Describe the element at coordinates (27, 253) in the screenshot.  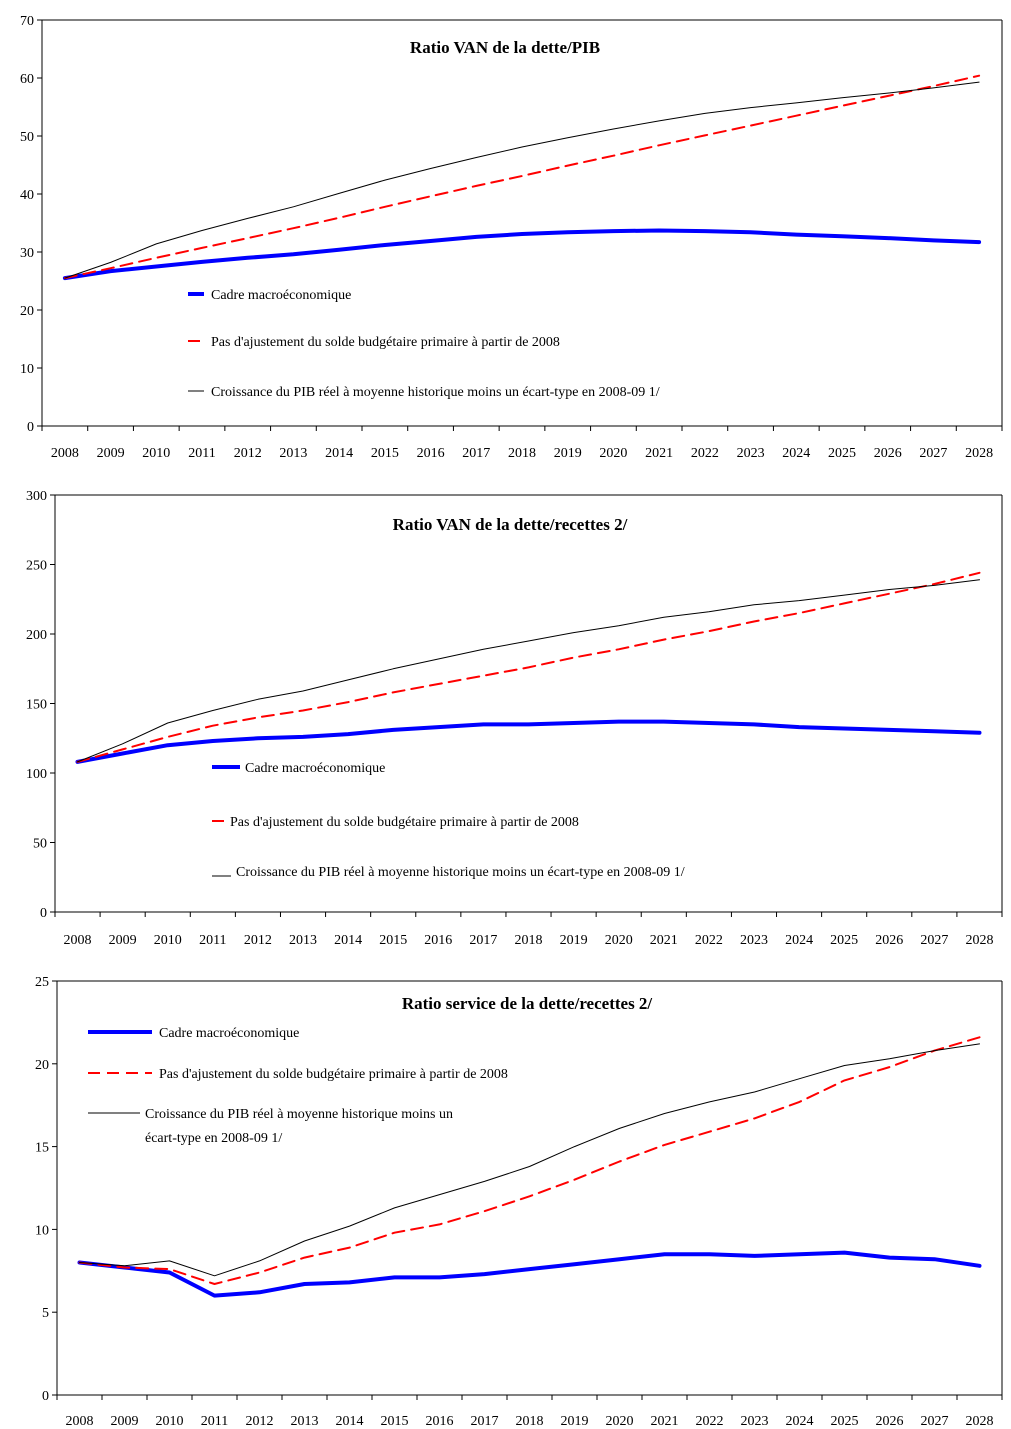
I see `y-tick-label: 30` at that location.